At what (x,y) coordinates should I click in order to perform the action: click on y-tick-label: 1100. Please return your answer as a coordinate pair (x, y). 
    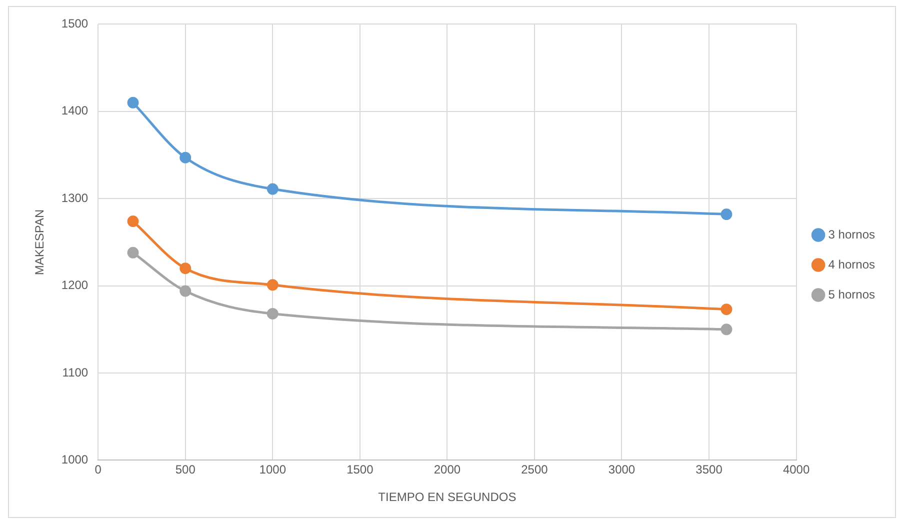
    Looking at the image, I should click on (75, 372).